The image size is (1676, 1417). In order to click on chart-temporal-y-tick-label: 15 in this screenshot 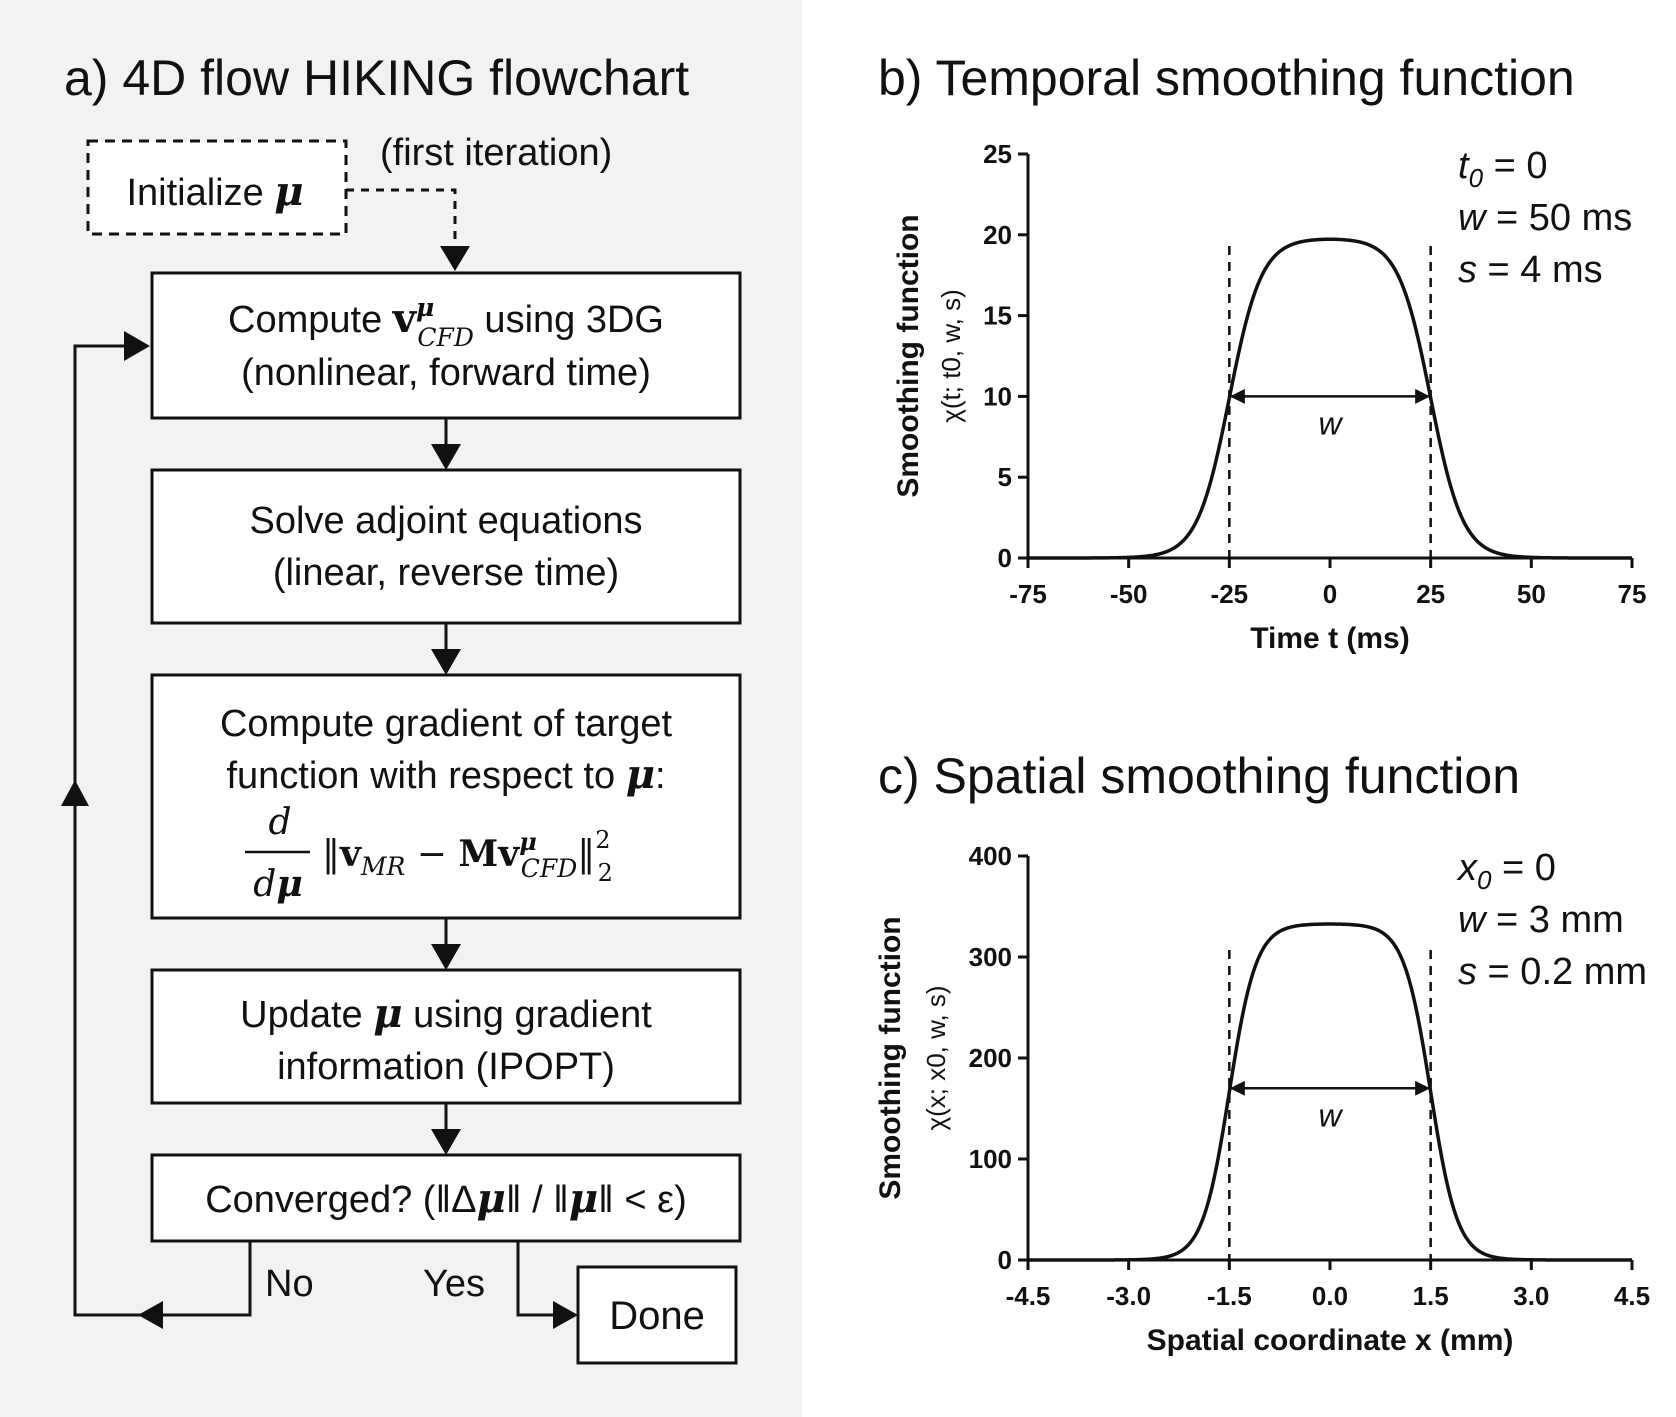, I will do `click(997, 316)`.